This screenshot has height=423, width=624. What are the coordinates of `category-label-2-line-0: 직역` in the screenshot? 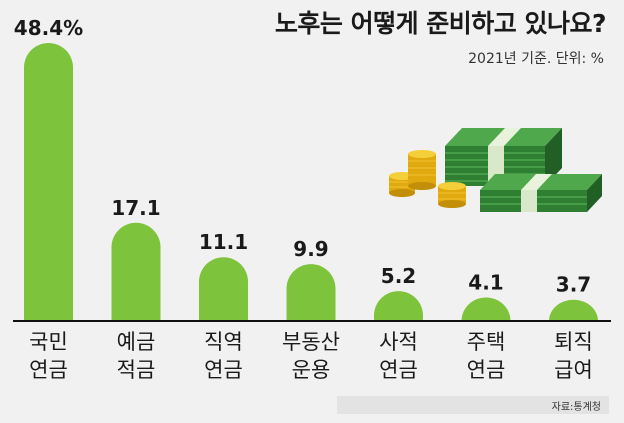 It's located at (223, 342).